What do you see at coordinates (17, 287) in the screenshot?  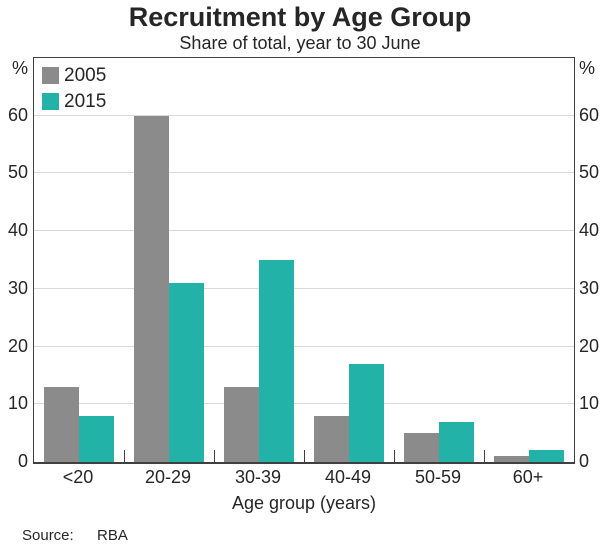 I see `y-tick-label-left-30: 30` at bounding box center [17, 287].